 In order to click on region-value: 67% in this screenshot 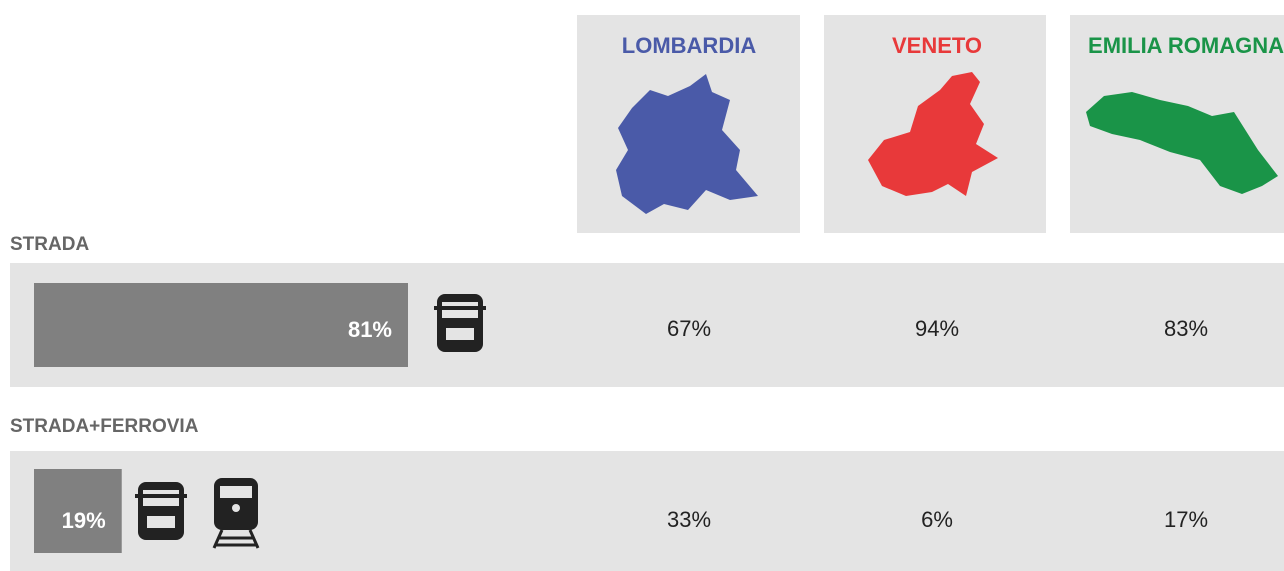, I will do `click(689, 328)`.